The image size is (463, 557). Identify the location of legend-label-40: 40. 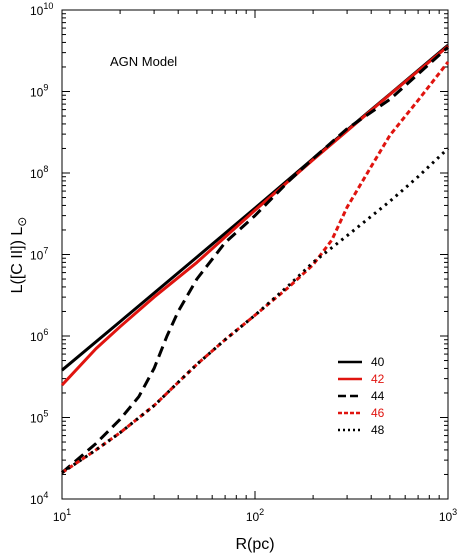
(378, 362).